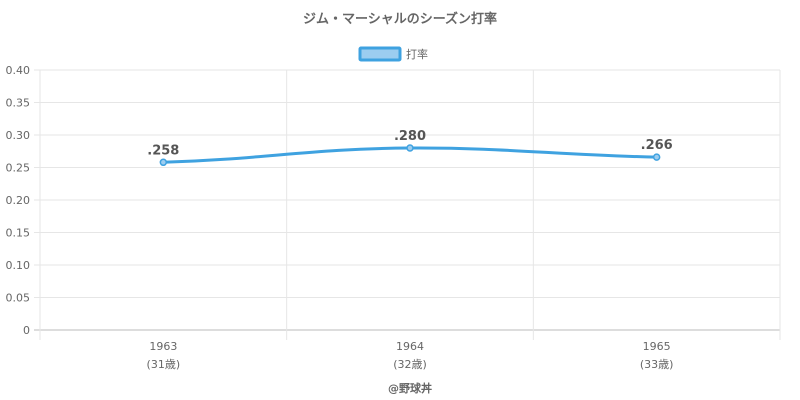  Describe the element at coordinates (18, 135) in the screenshot. I see `y-tick-label: 0.30` at that location.